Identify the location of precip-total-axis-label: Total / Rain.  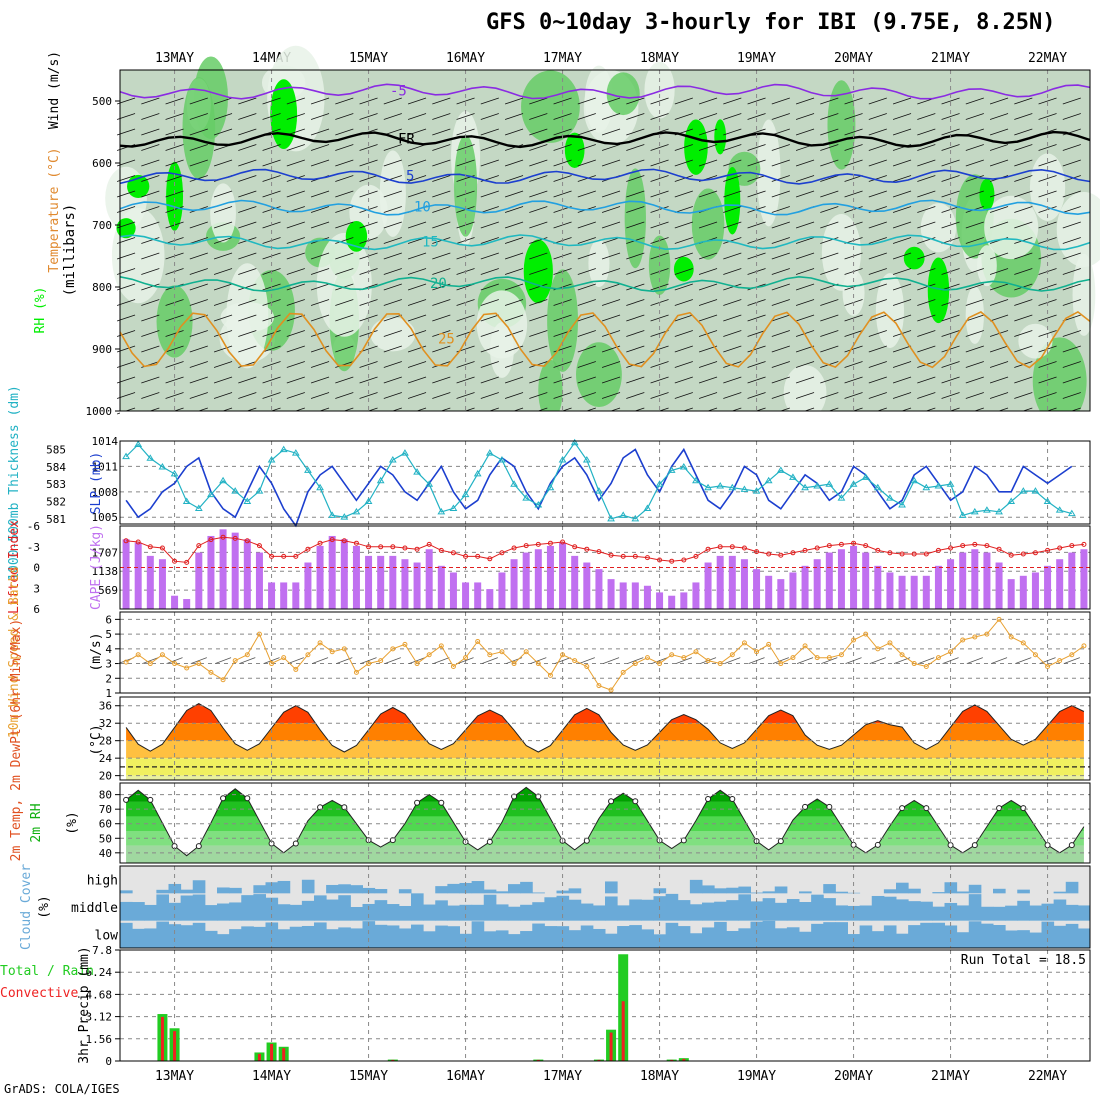
(47, 971).